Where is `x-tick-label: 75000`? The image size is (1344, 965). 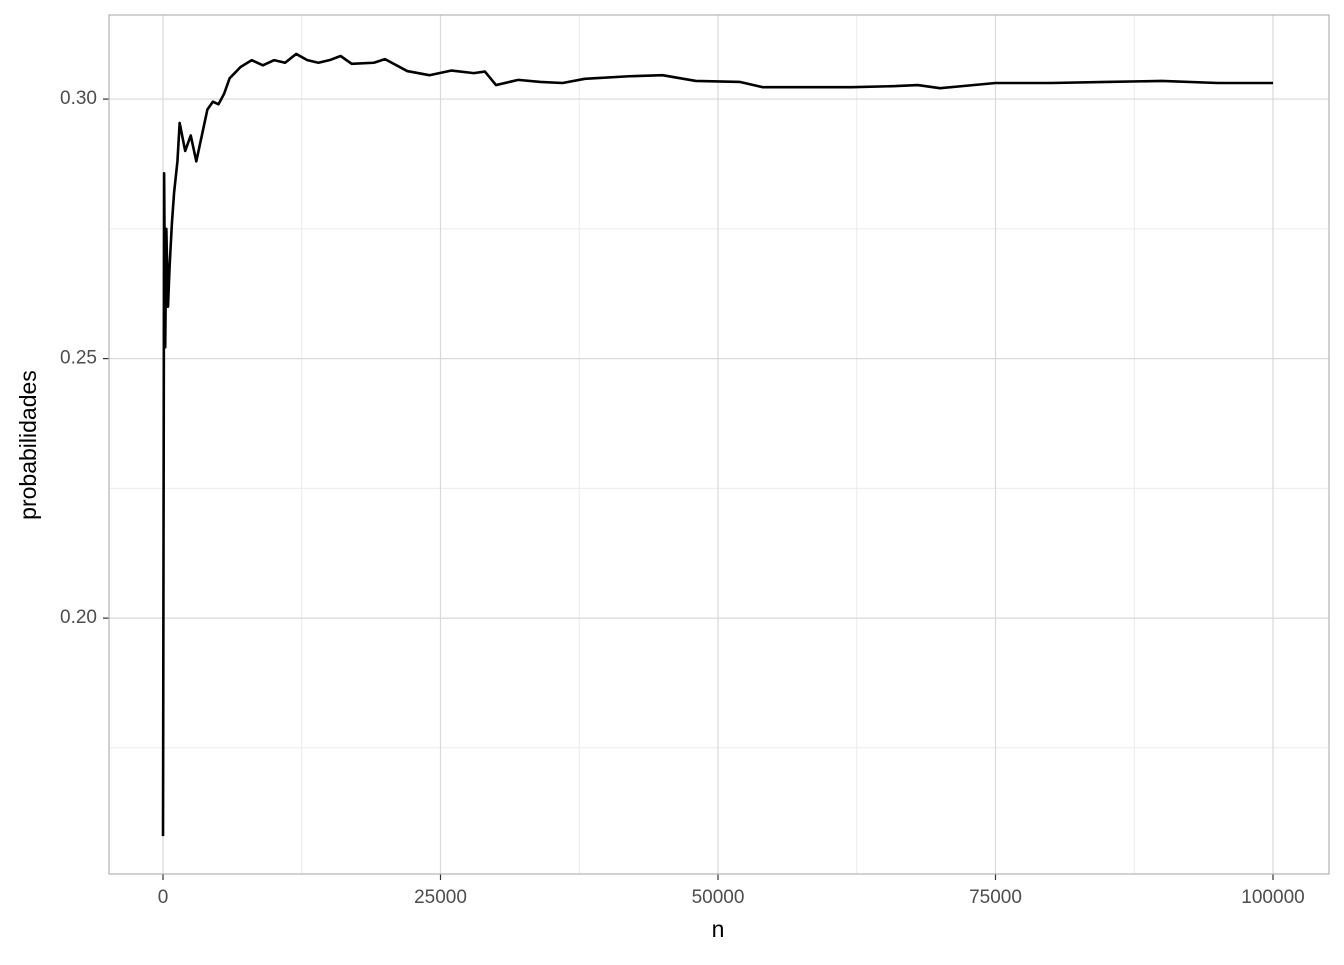
x-tick-label: 75000 is located at coordinates (995, 897).